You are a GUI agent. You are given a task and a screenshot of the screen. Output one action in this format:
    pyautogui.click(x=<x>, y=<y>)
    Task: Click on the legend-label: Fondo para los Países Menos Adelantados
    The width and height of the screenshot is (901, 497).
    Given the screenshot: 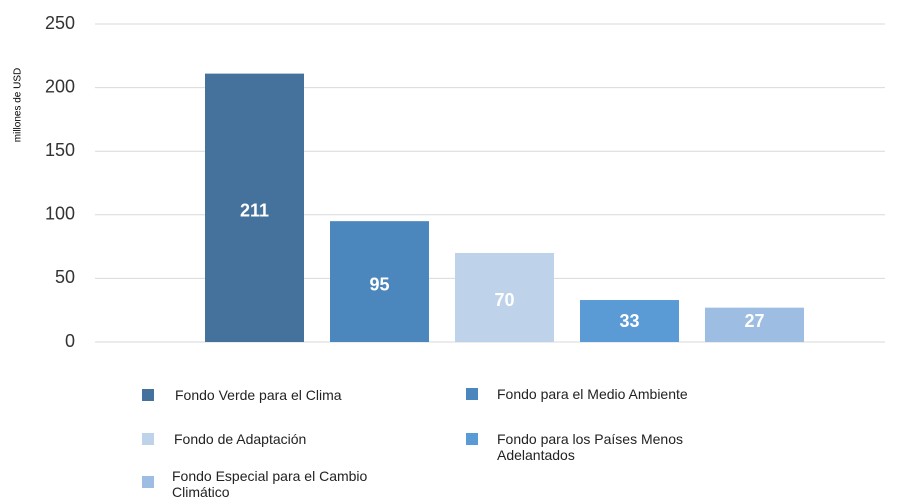 What is the action you would take?
    pyautogui.click(x=590, y=447)
    